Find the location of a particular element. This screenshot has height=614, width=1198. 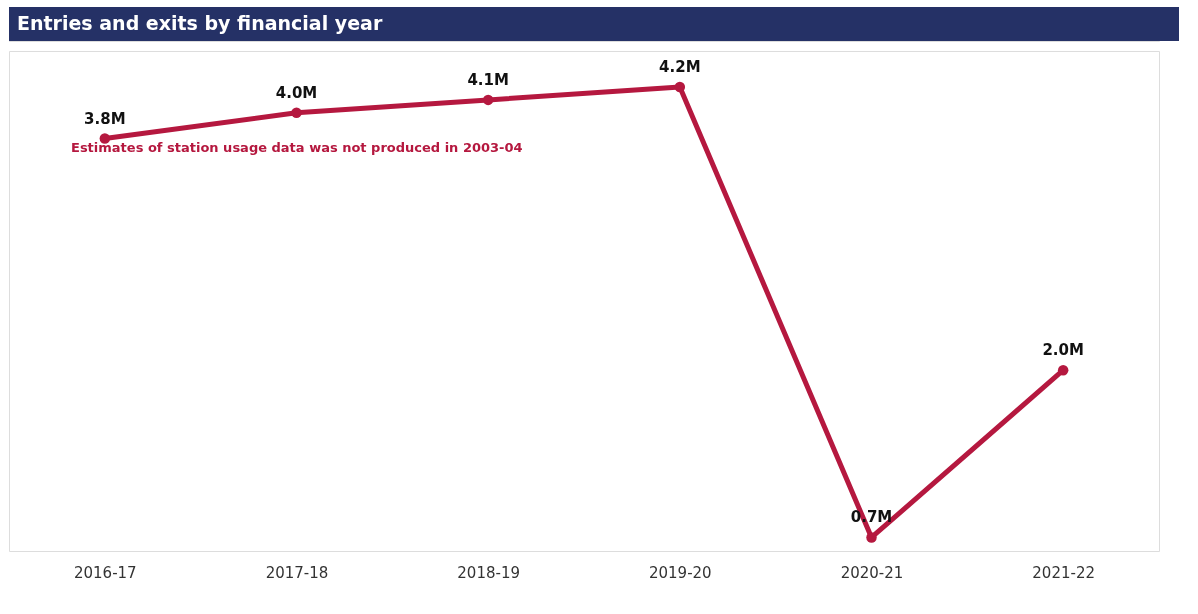

x-tick-label: 2020-21 is located at coordinates (872, 572).